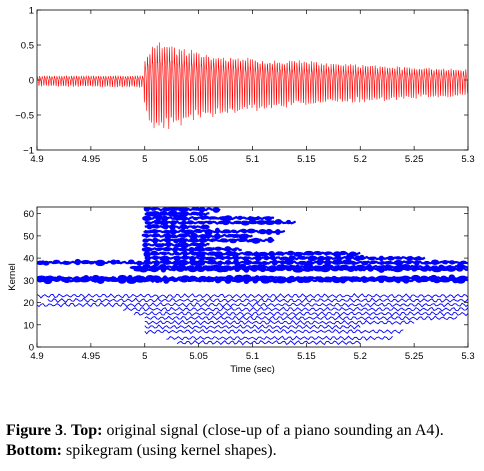  Describe the element at coordinates (252, 159) in the screenshot. I see `top-xtick-label: 5.1` at that location.